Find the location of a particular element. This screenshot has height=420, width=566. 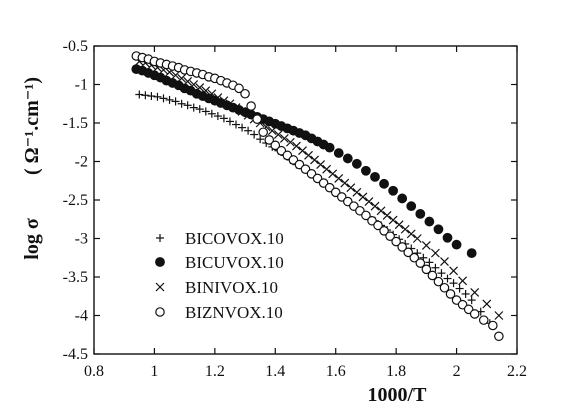

y-tick-label: -0.5 is located at coordinates (75, 46).